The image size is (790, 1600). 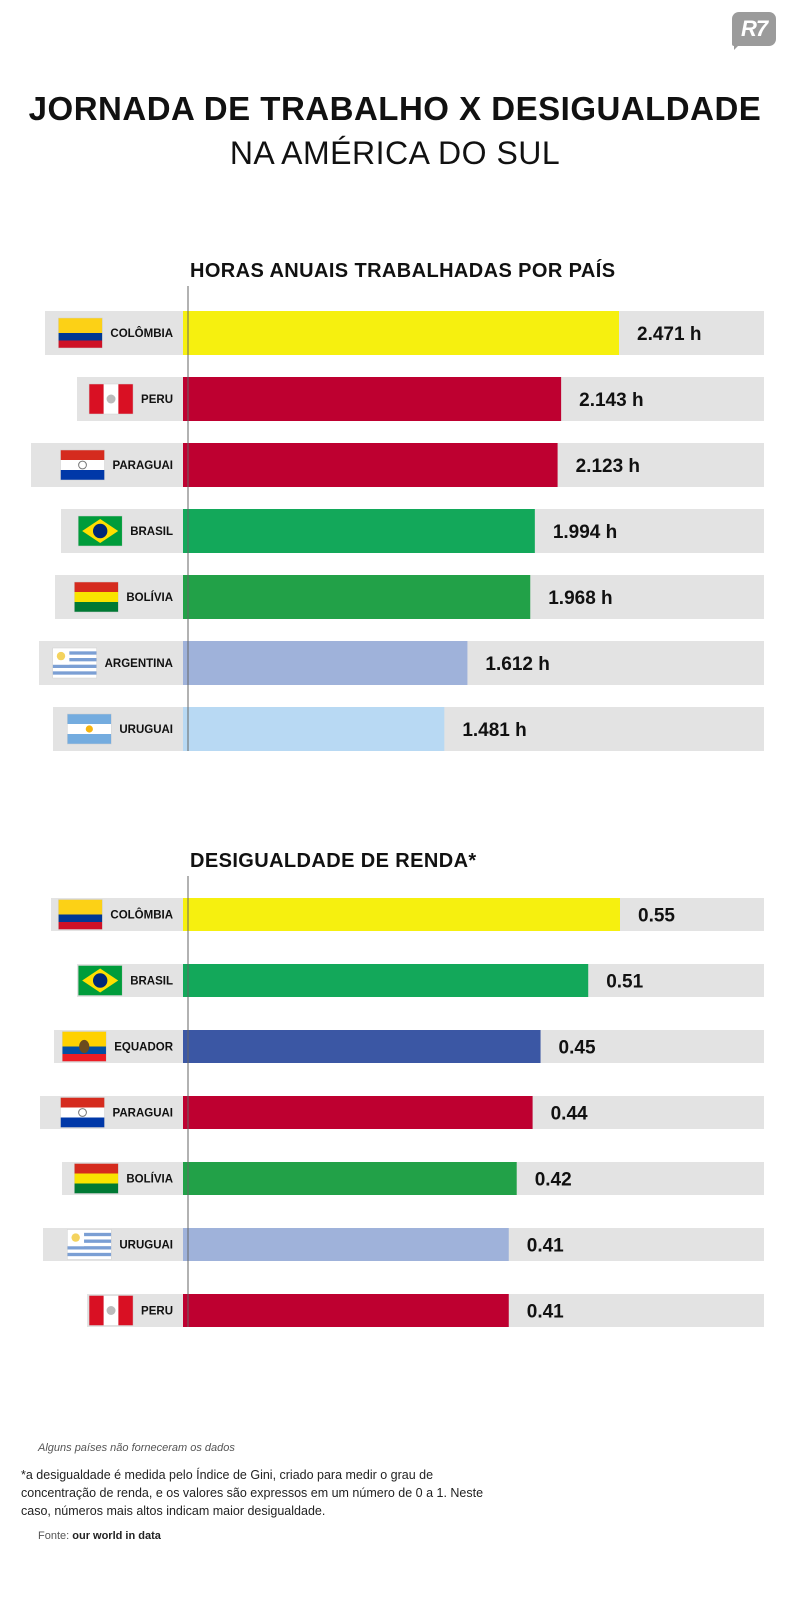 I want to click on value-label: 2.143 h, so click(x=611, y=400).